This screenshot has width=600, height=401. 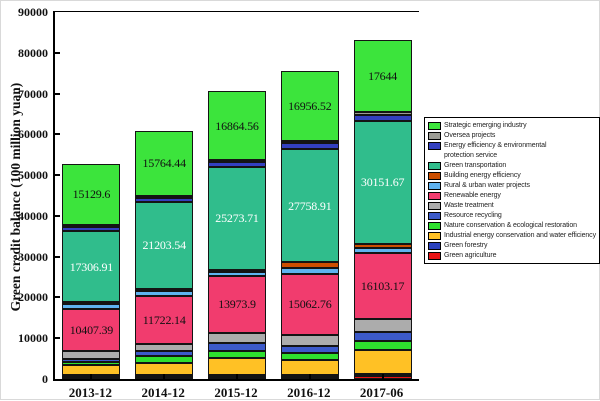 I want to click on bar-value-label: 15129.6, so click(x=91, y=194).